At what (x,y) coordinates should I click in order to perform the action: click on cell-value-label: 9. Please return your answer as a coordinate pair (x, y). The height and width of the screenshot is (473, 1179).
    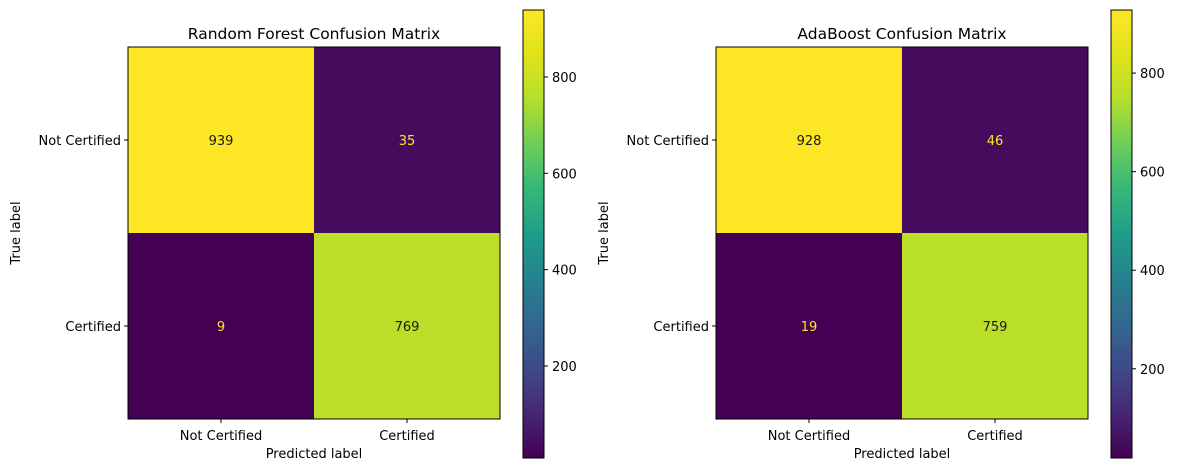
    Looking at the image, I should click on (221, 327).